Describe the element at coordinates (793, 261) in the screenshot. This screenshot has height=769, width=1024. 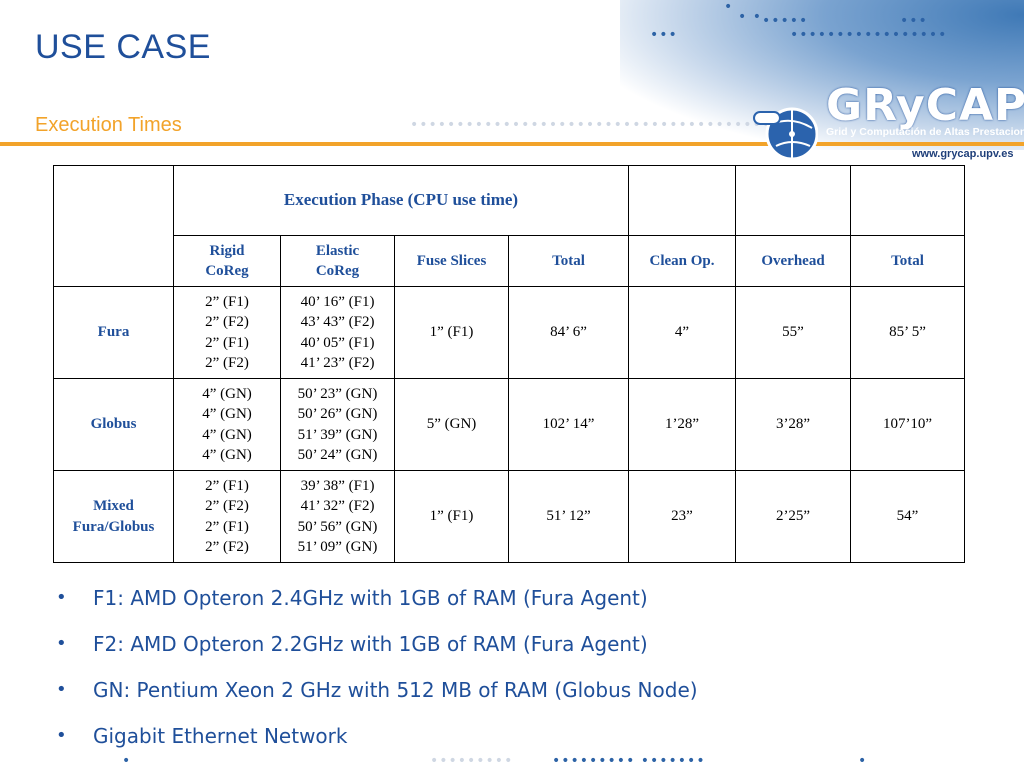
I see `column-header: Overhead` at that location.